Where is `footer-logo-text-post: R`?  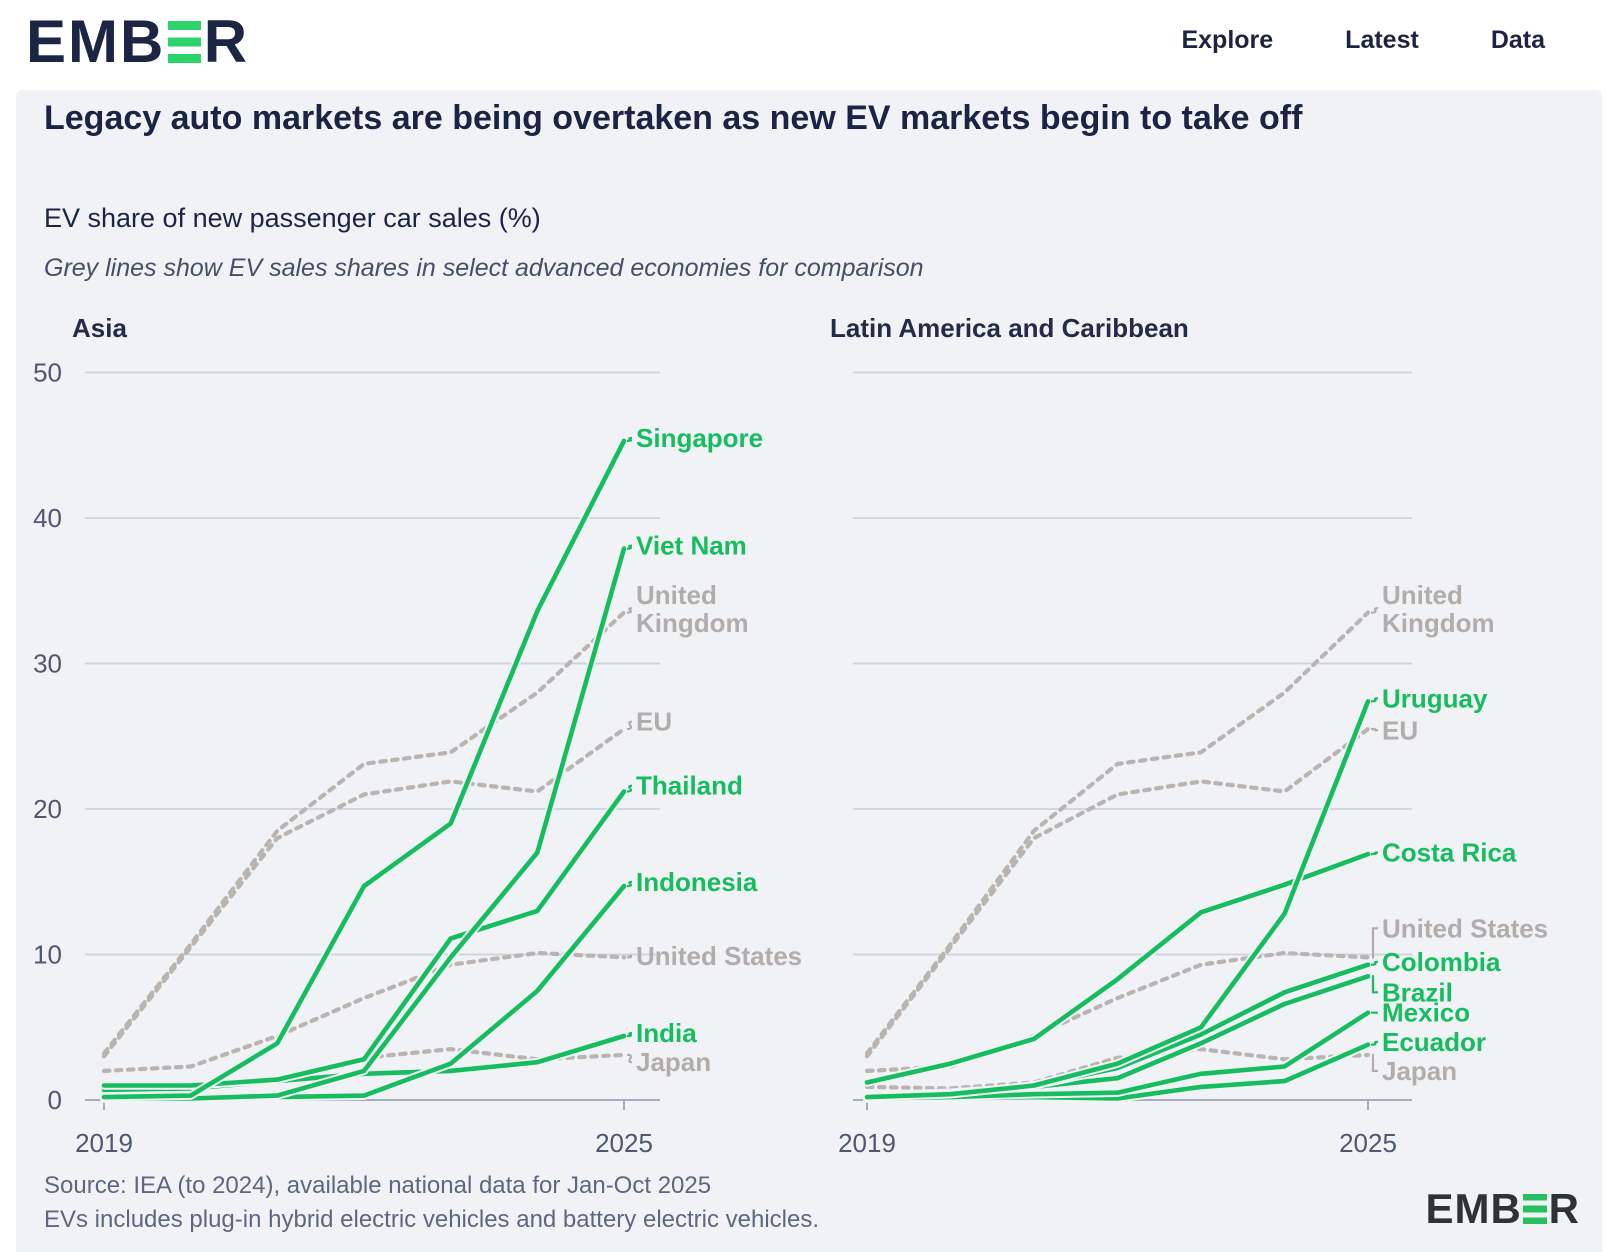 footer-logo-text-post: R is located at coordinates (1564, 1208).